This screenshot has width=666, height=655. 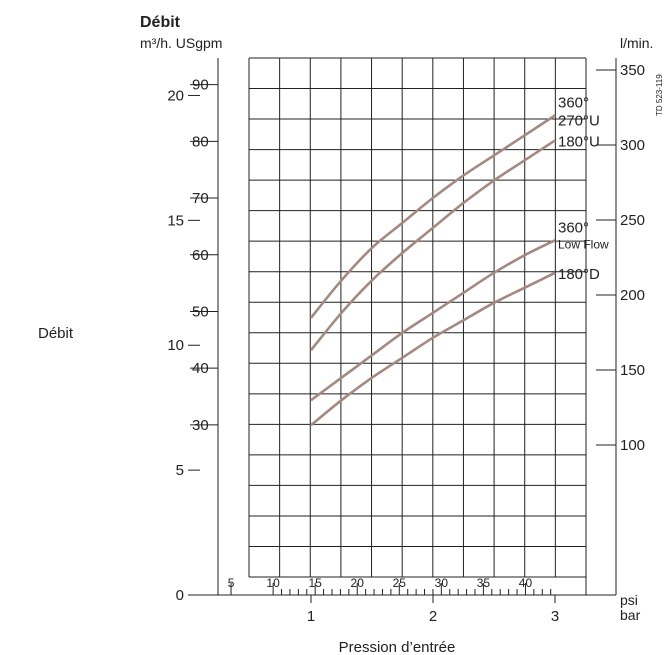 I want to click on psi-tick-label: 20, so click(x=358, y=583).